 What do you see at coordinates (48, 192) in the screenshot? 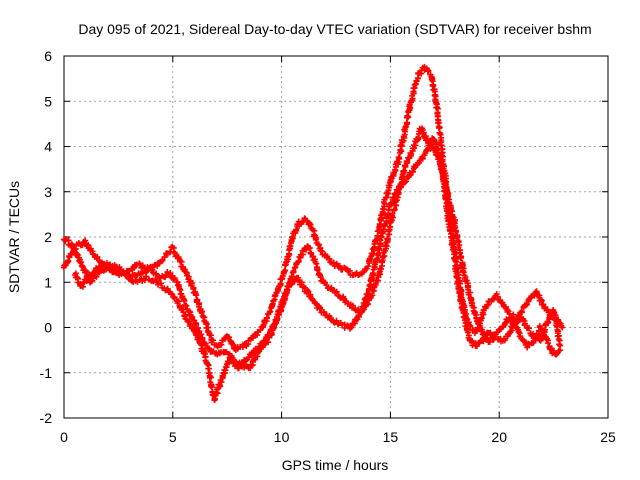
I see `y-tick-label: 3` at bounding box center [48, 192].